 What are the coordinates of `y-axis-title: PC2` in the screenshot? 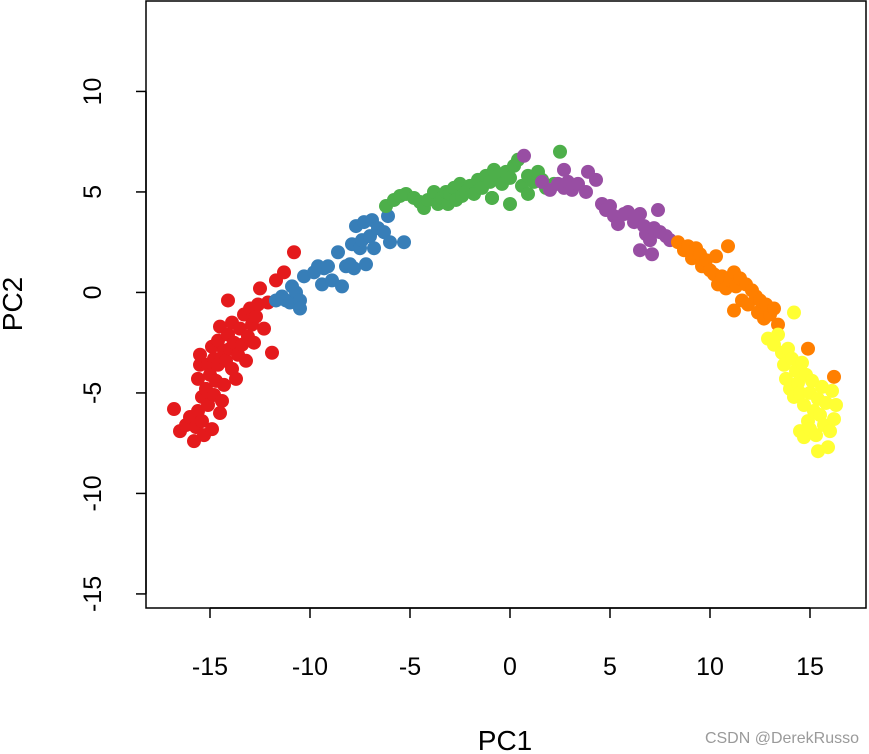 It's located at (14, 304).